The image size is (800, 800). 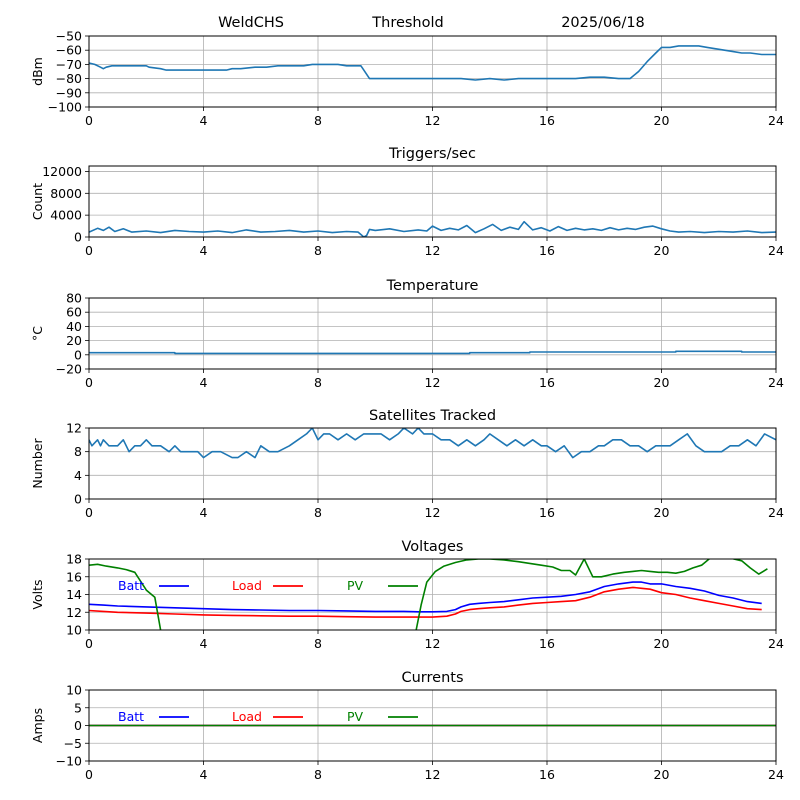 I want to click on y-axis-label: Count, so click(x=37, y=201).